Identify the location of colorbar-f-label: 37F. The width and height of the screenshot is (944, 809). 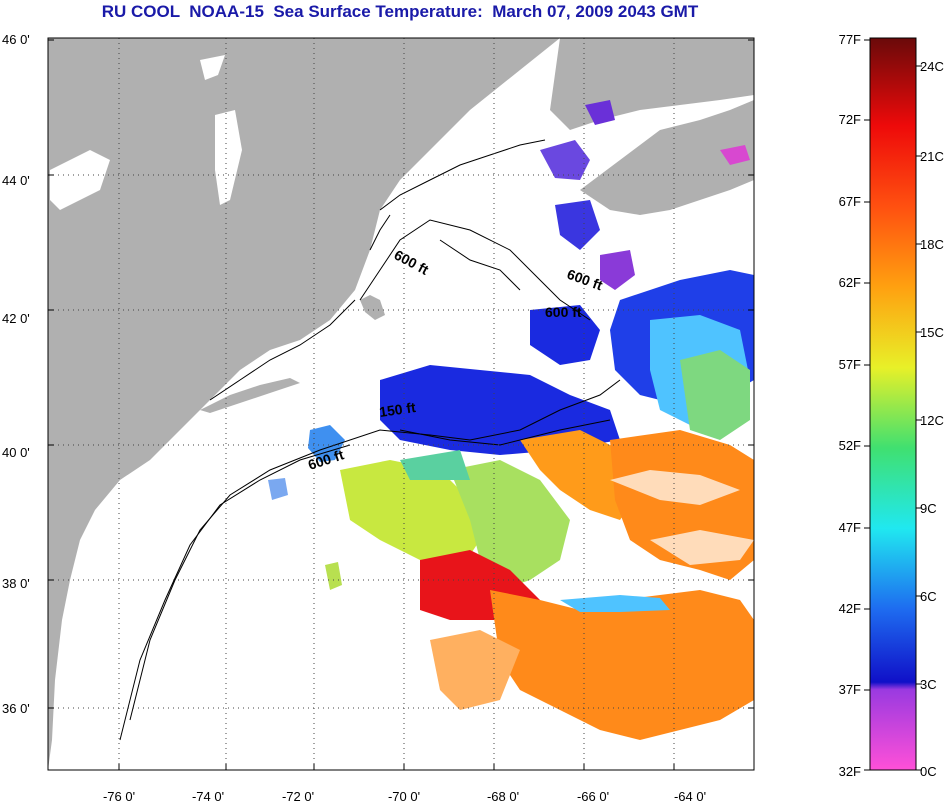
(850, 689).